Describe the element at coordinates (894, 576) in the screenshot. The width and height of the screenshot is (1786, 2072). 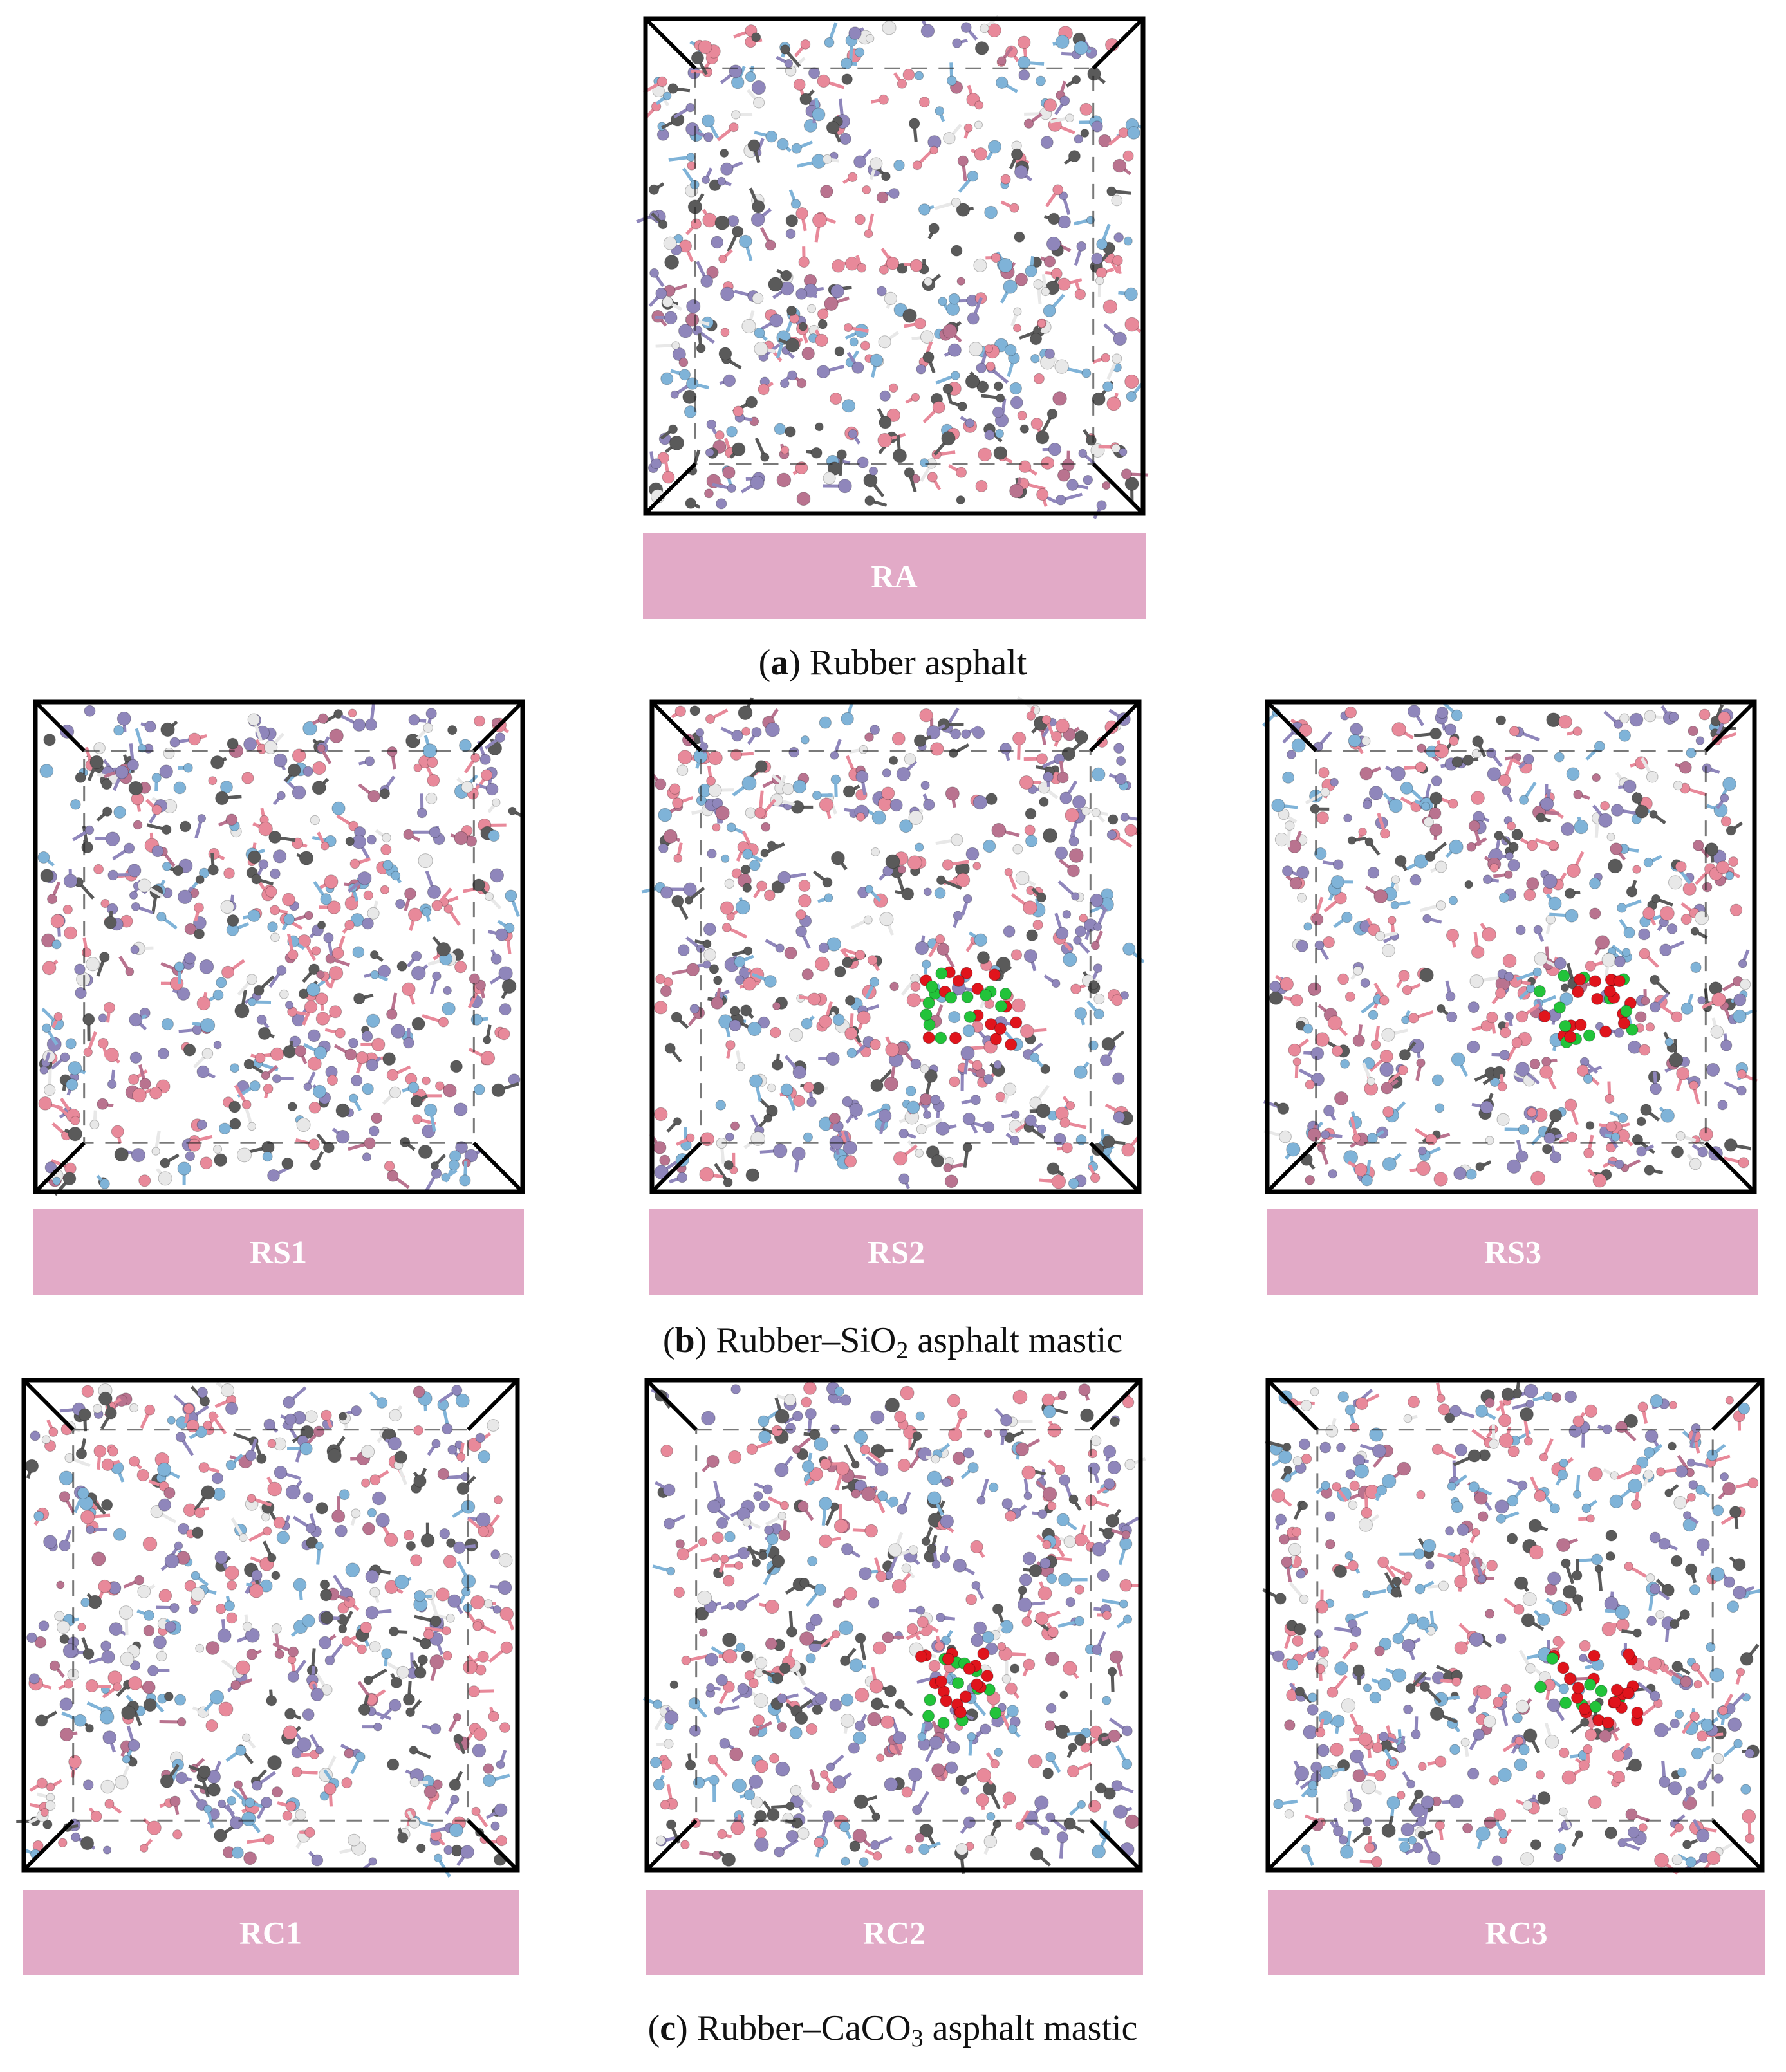
I see `label-bar` at that location.